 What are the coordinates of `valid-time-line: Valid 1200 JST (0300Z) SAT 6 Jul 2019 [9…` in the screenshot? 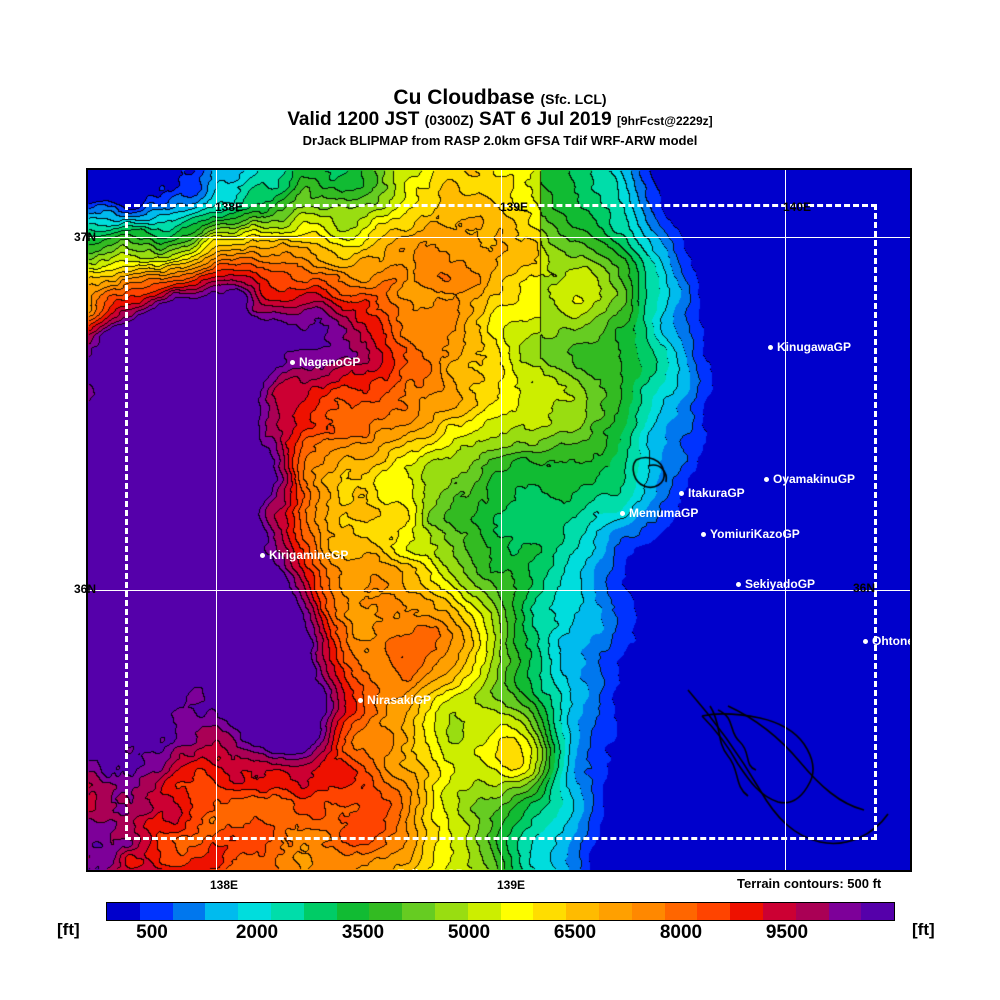 It's located at (500, 120).